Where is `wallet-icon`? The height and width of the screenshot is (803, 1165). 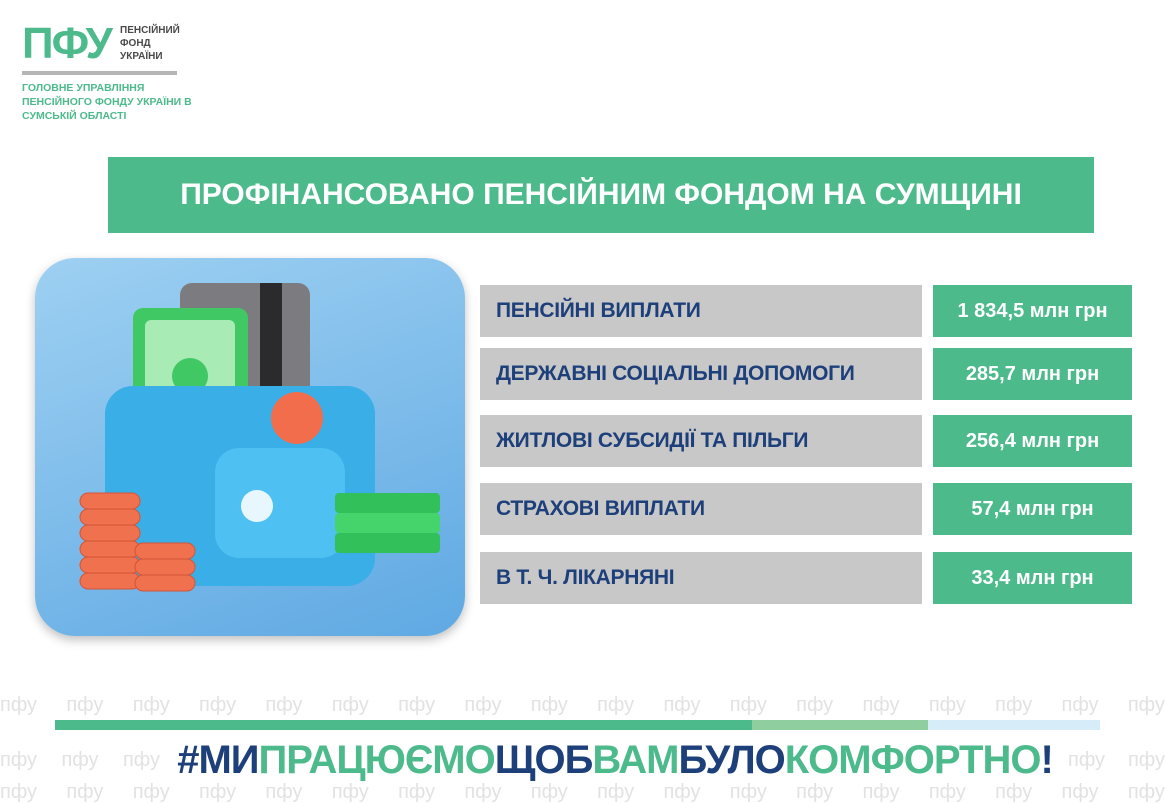 wallet-icon is located at coordinates (259, 437).